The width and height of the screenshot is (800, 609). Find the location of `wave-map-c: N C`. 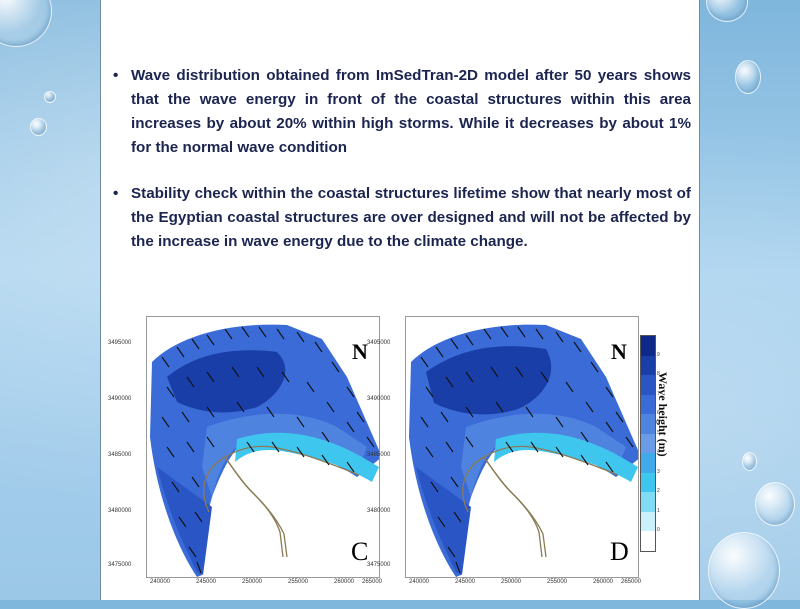

wave-map-c: N C is located at coordinates (263, 447).